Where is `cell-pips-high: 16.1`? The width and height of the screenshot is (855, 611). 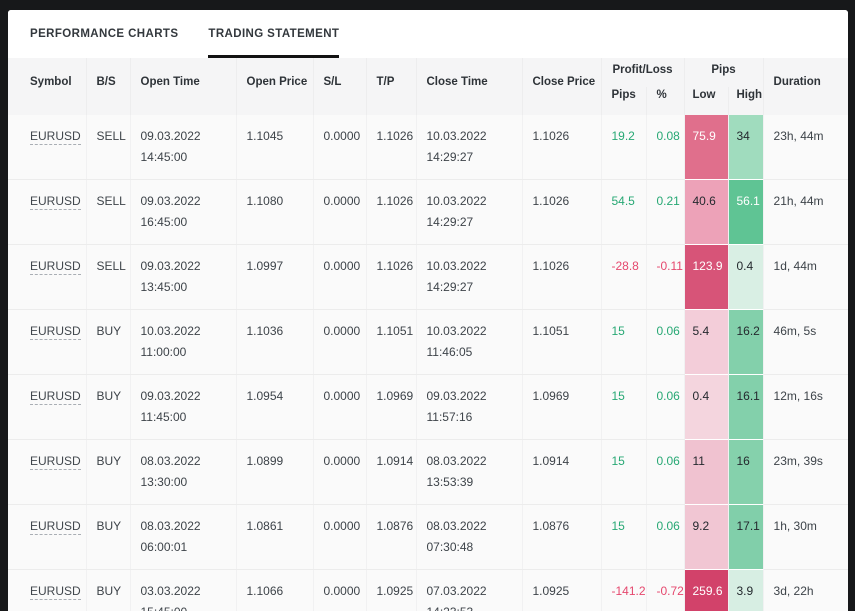 cell-pips-high: 16.1 is located at coordinates (746, 407).